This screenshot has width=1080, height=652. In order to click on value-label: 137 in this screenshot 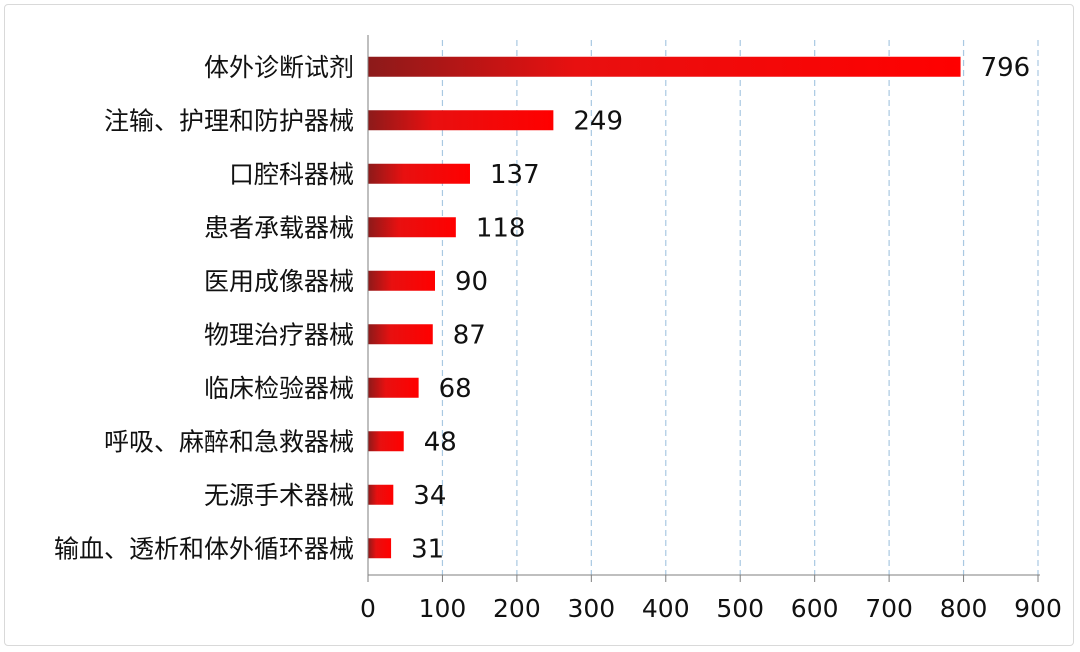, I will do `click(515, 175)`.